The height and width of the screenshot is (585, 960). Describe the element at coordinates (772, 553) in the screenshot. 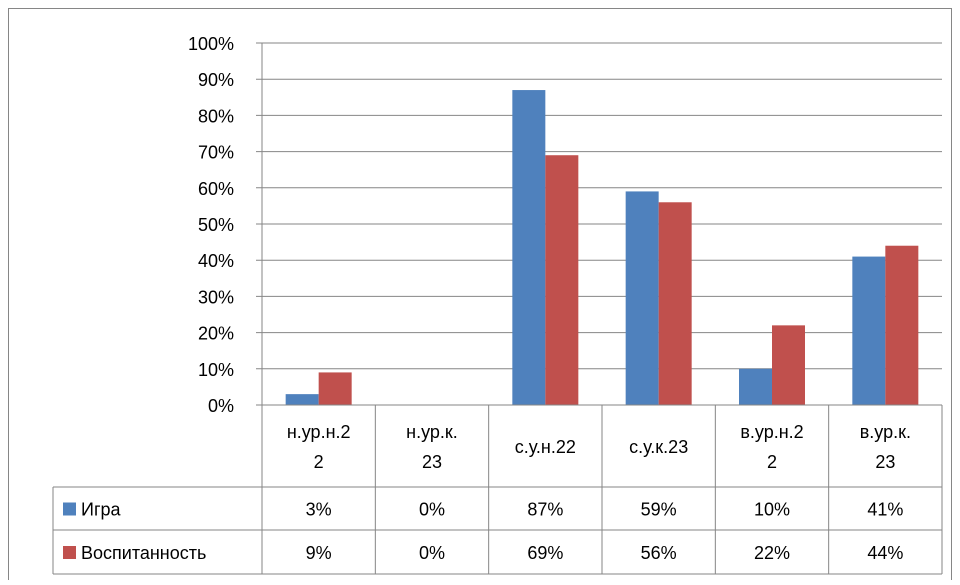

I see `data-value-label: 22%` at that location.